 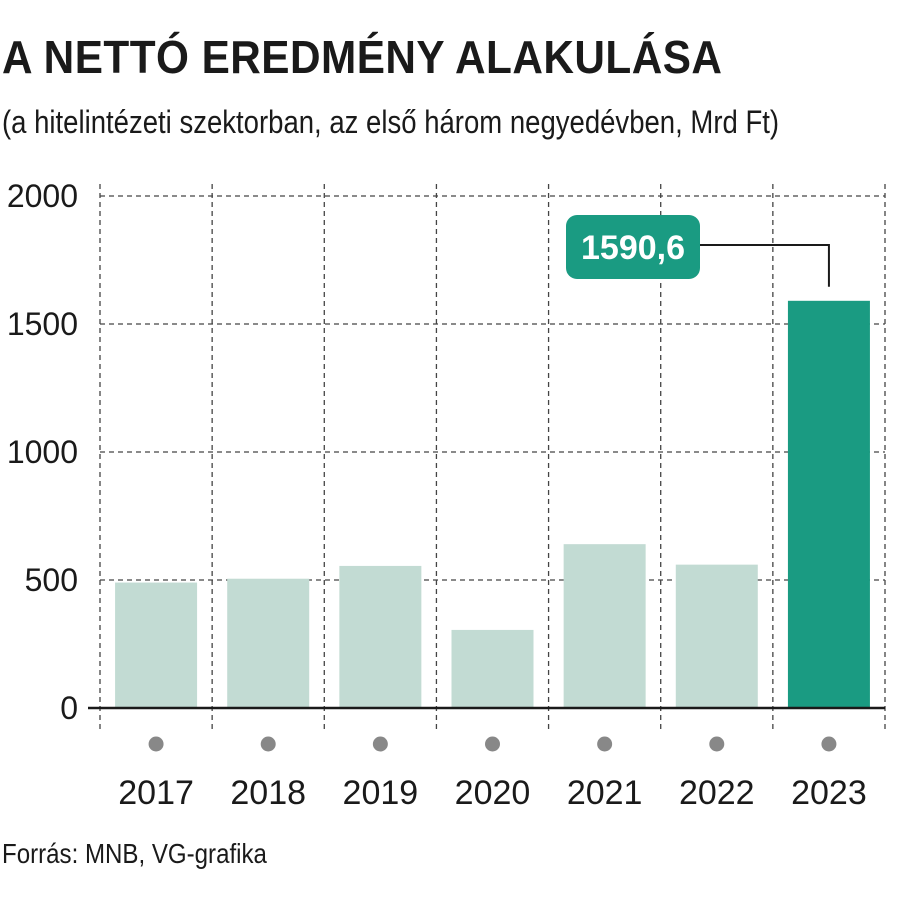 What do you see at coordinates (380, 636) in the screenshot?
I see `bar-2019` at bounding box center [380, 636].